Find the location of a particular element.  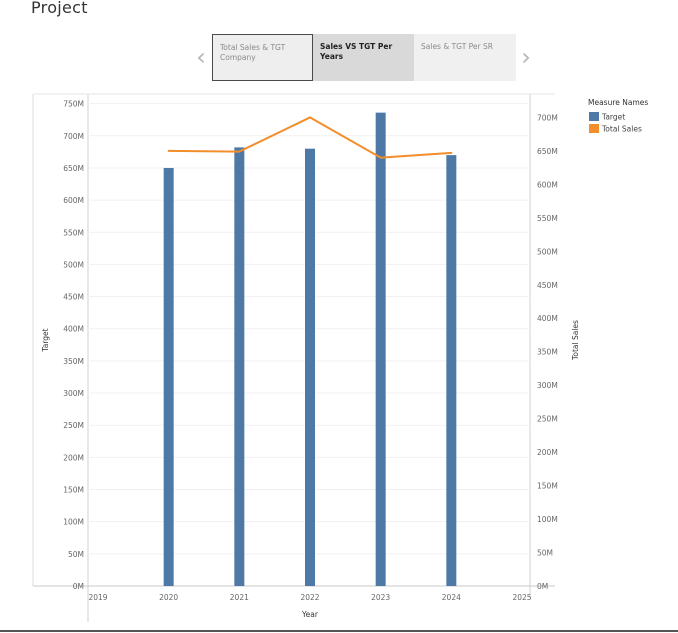

bar-target-2020 is located at coordinates (168, 376).